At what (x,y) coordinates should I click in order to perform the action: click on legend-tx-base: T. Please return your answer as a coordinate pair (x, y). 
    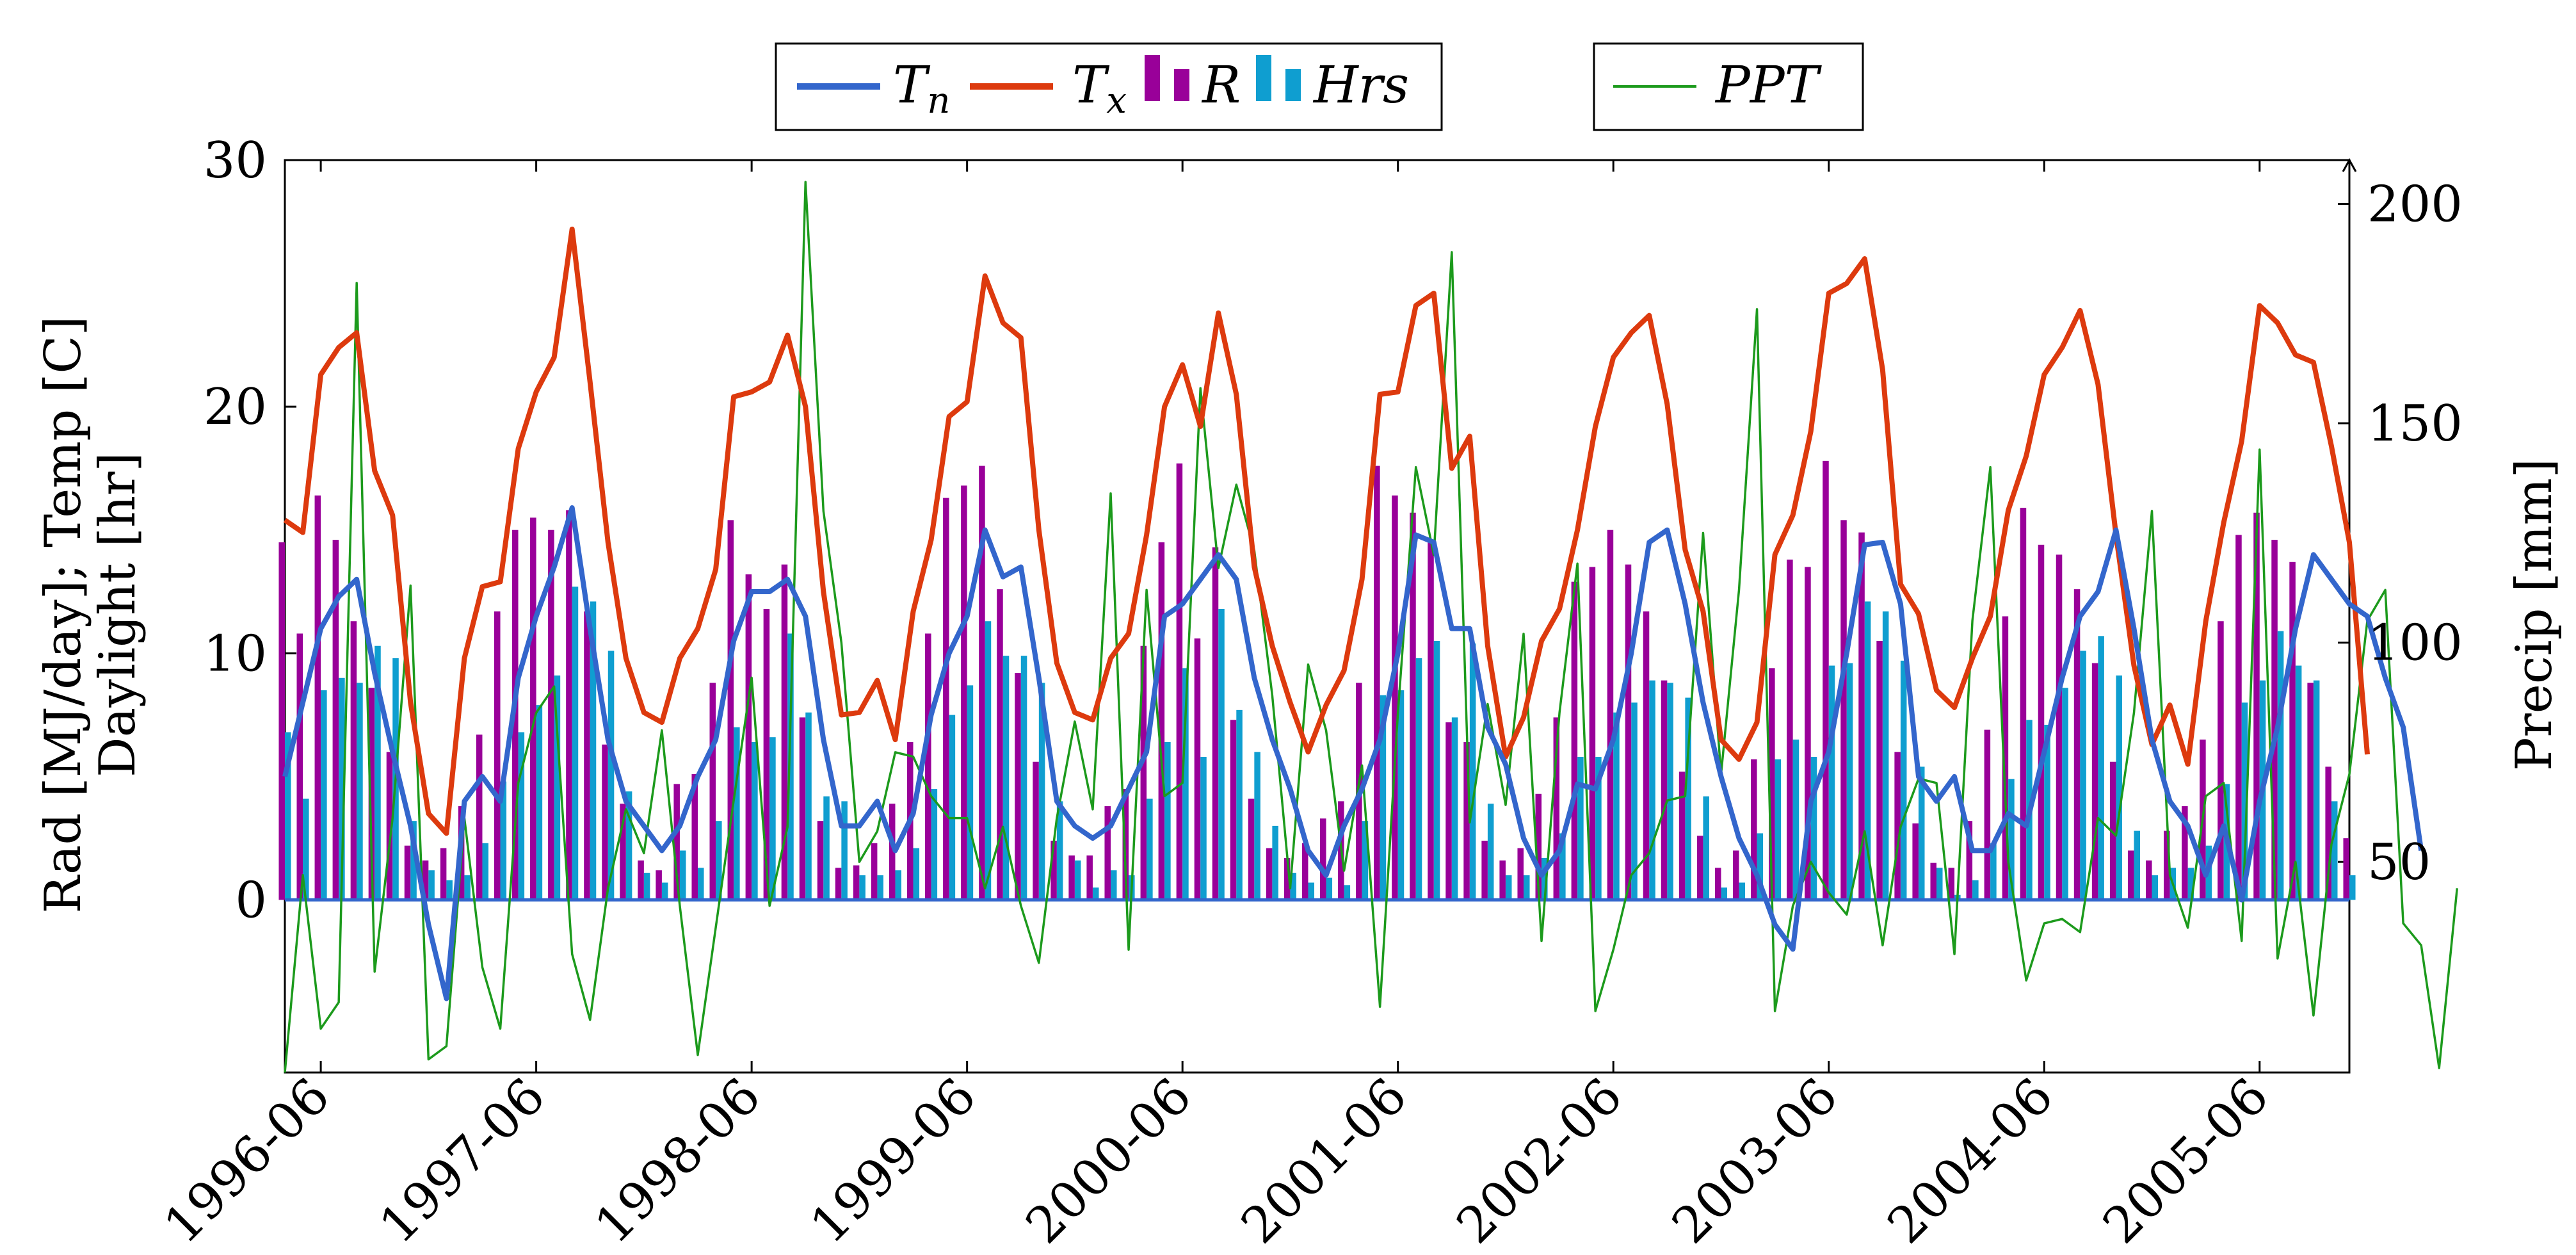
    Looking at the image, I should click on (1091, 85).